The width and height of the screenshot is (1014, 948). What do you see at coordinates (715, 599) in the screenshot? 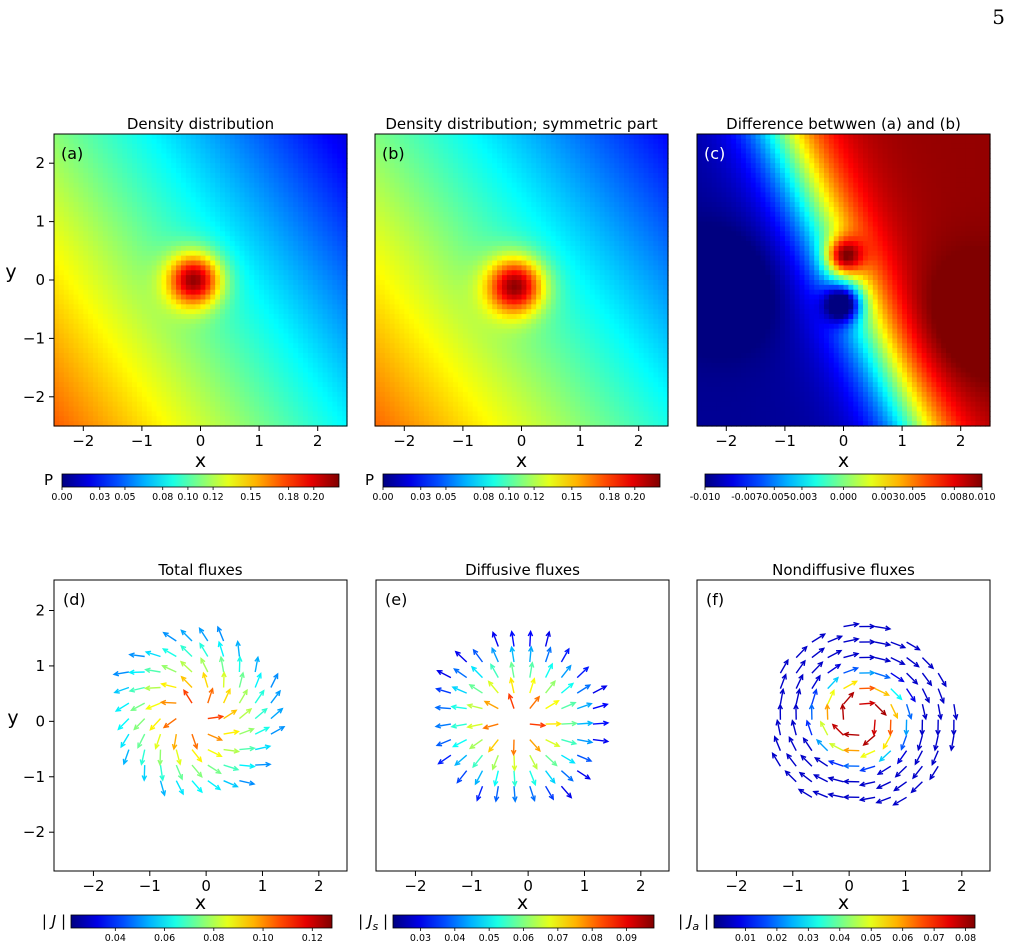
I see `panel-letter: (f)` at bounding box center [715, 599].